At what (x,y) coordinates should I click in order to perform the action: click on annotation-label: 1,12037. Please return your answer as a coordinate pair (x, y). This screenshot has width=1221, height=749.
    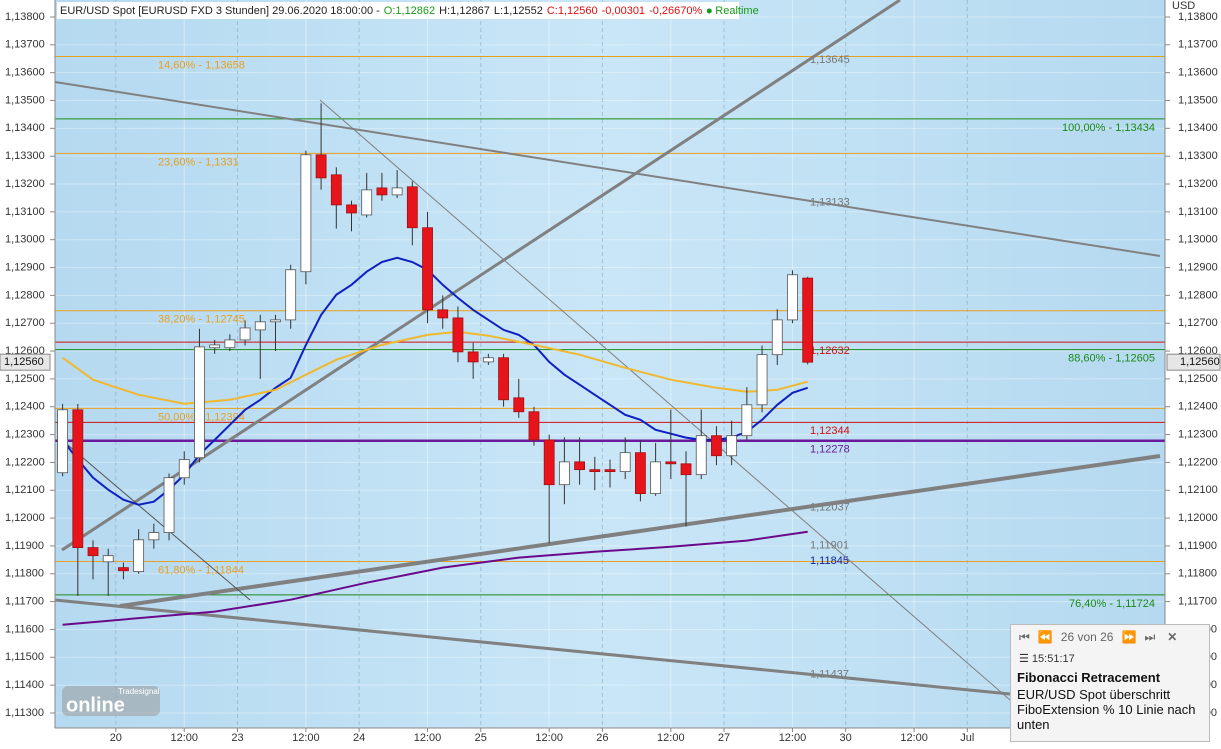
    Looking at the image, I should click on (830, 508).